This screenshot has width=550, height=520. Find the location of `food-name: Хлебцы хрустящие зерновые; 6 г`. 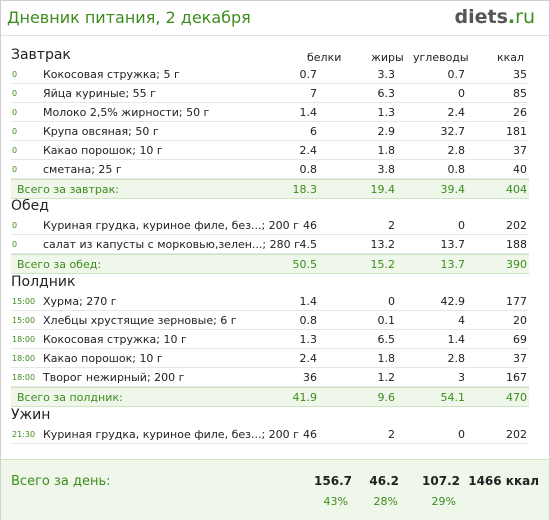

food-name: Хлебцы хрустящие зерновые; 6 г is located at coordinates (140, 320).